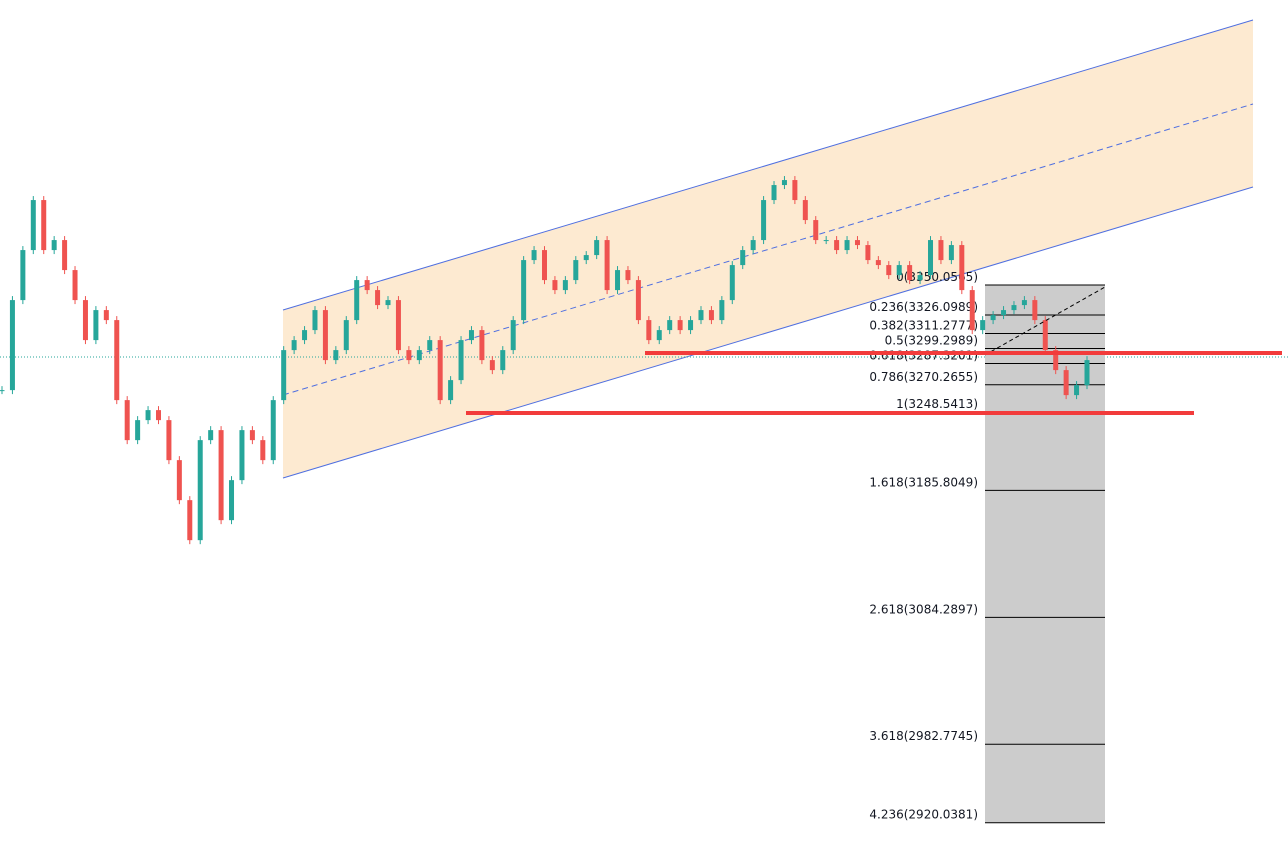 The height and width of the screenshot is (859, 1288). What do you see at coordinates (923, 325) in the screenshot?
I see `fib-level-label: 0.382(3311.2777)` at bounding box center [923, 325].